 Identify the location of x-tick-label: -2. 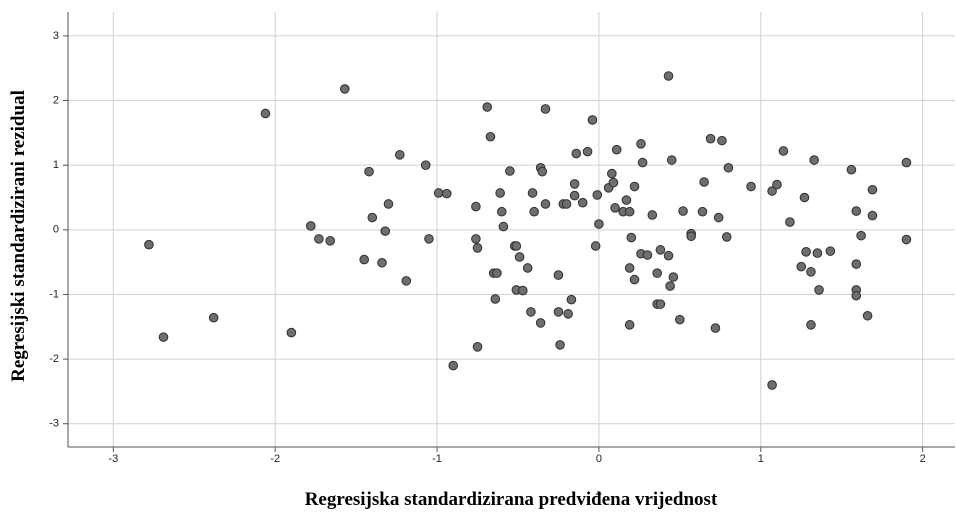
(275, 459).